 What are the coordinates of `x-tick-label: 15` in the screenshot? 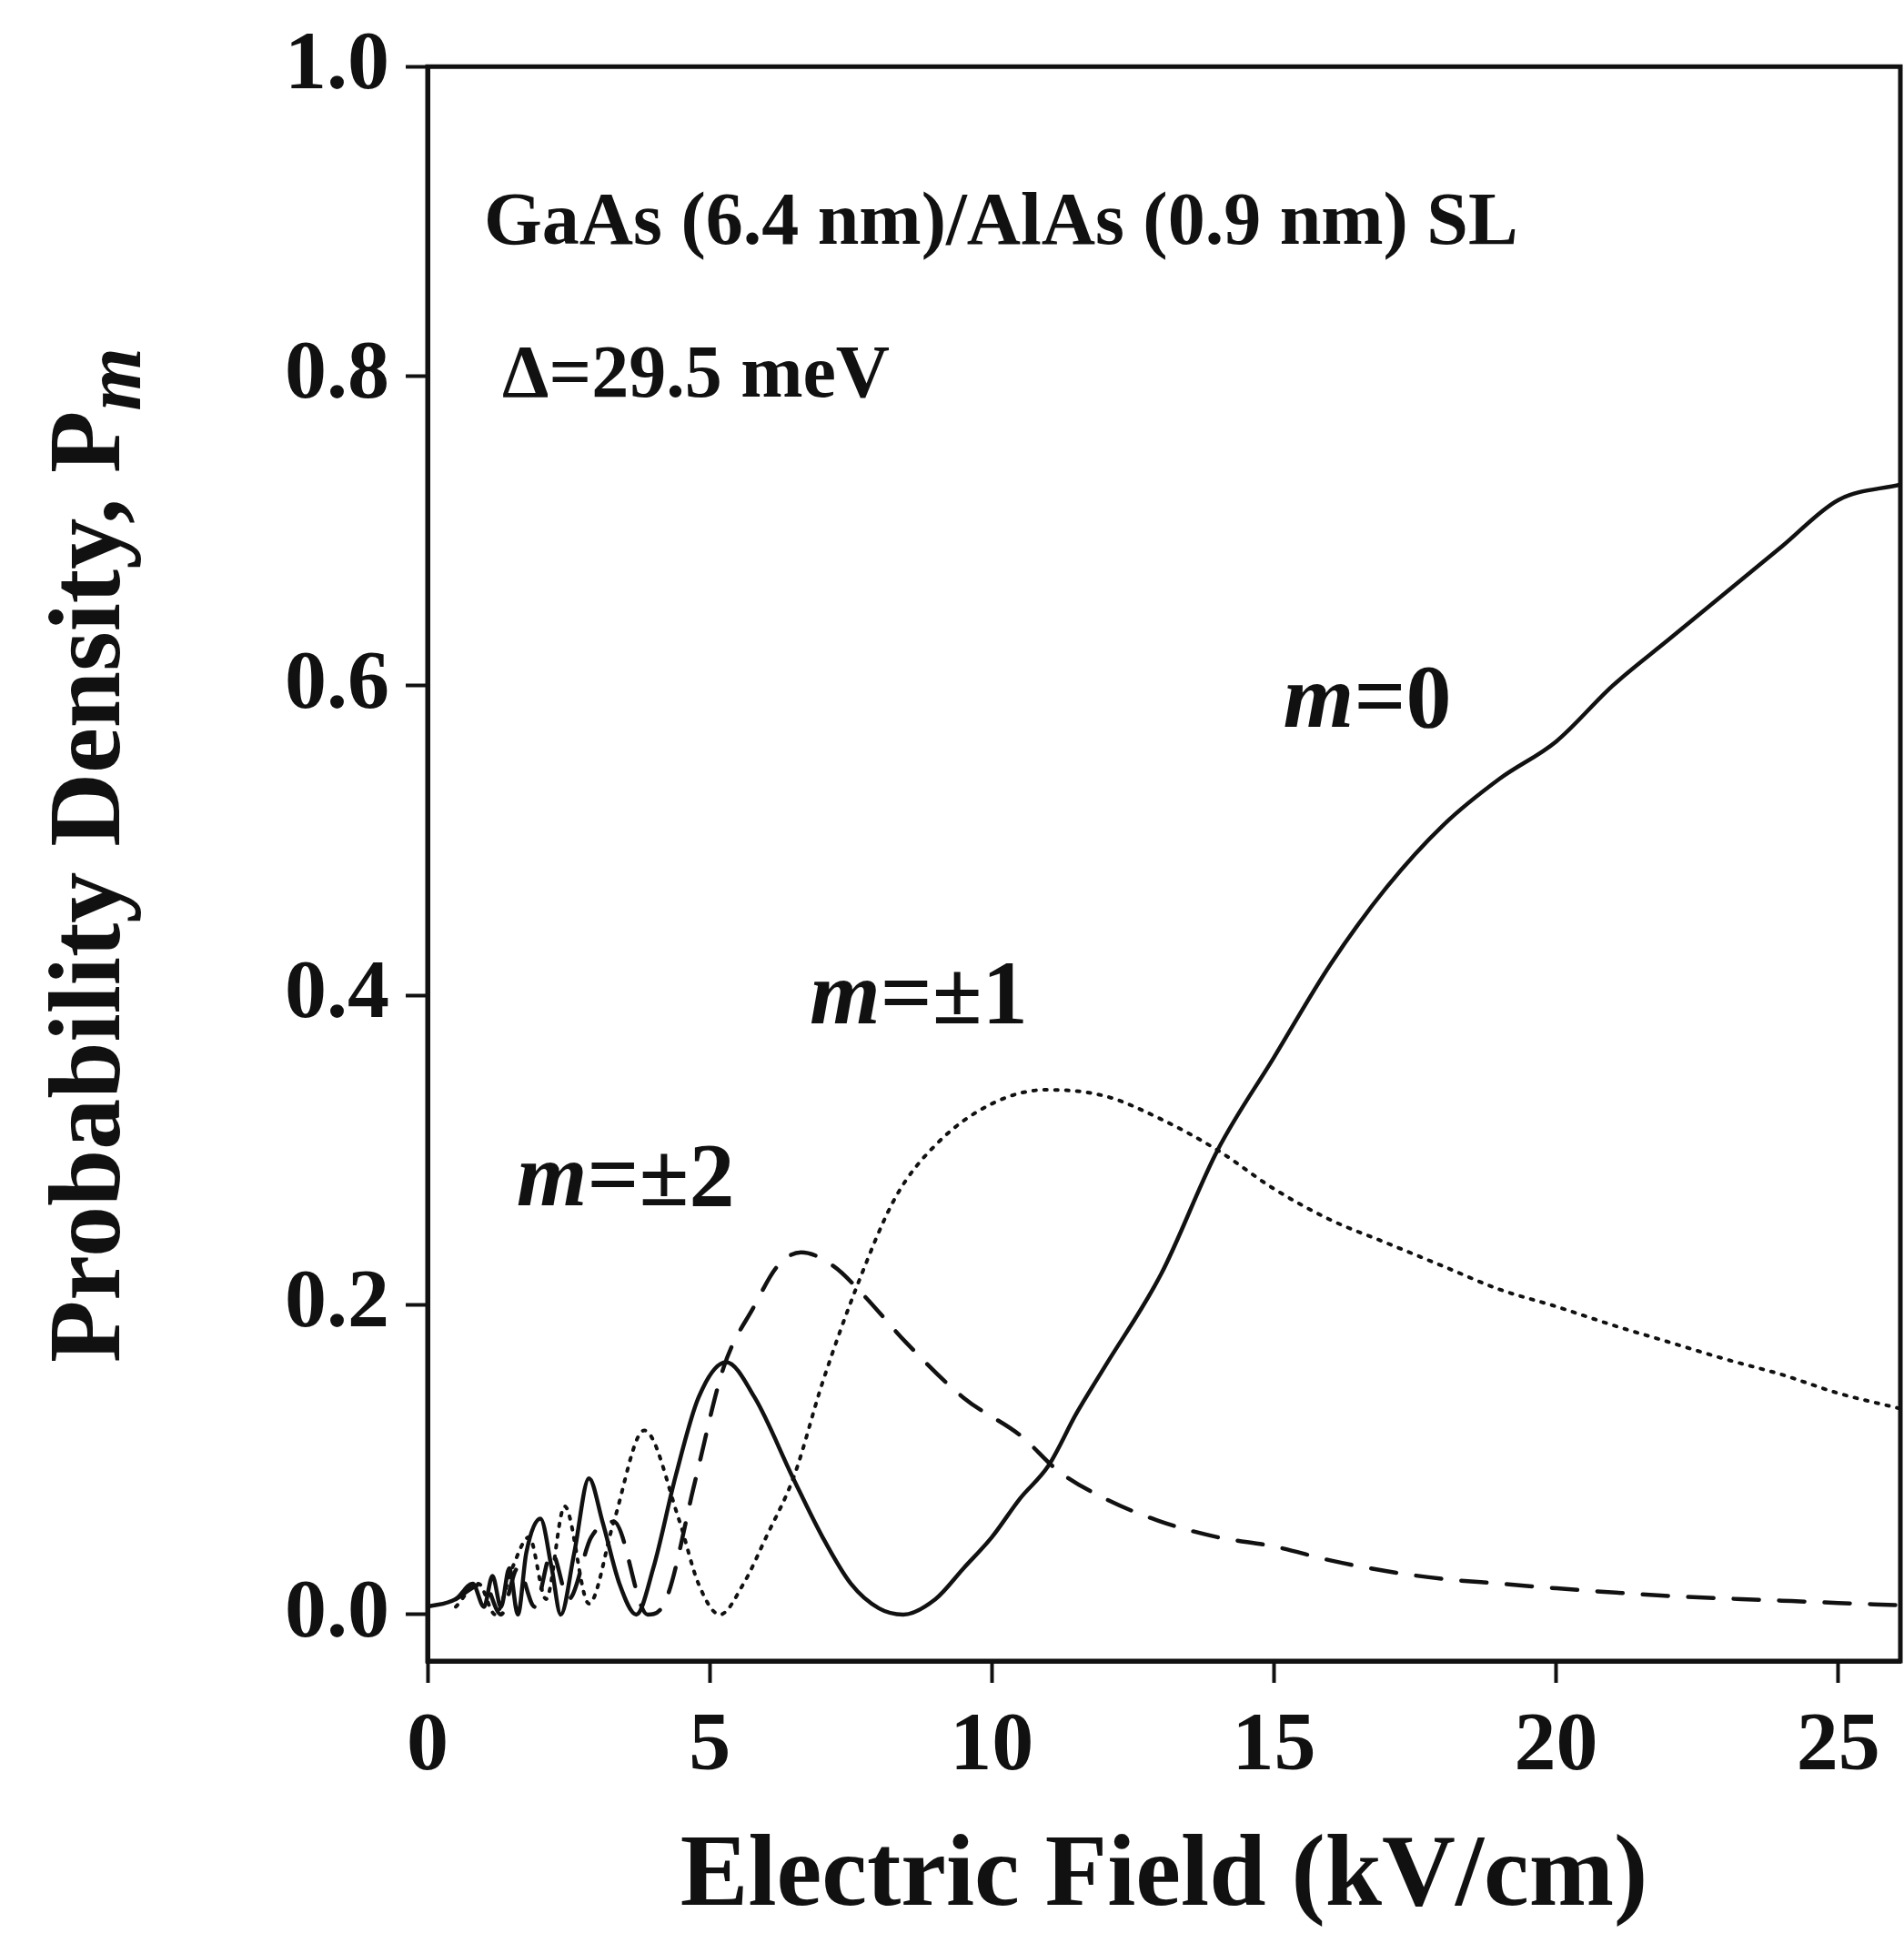 It's located at (1274, 1741).